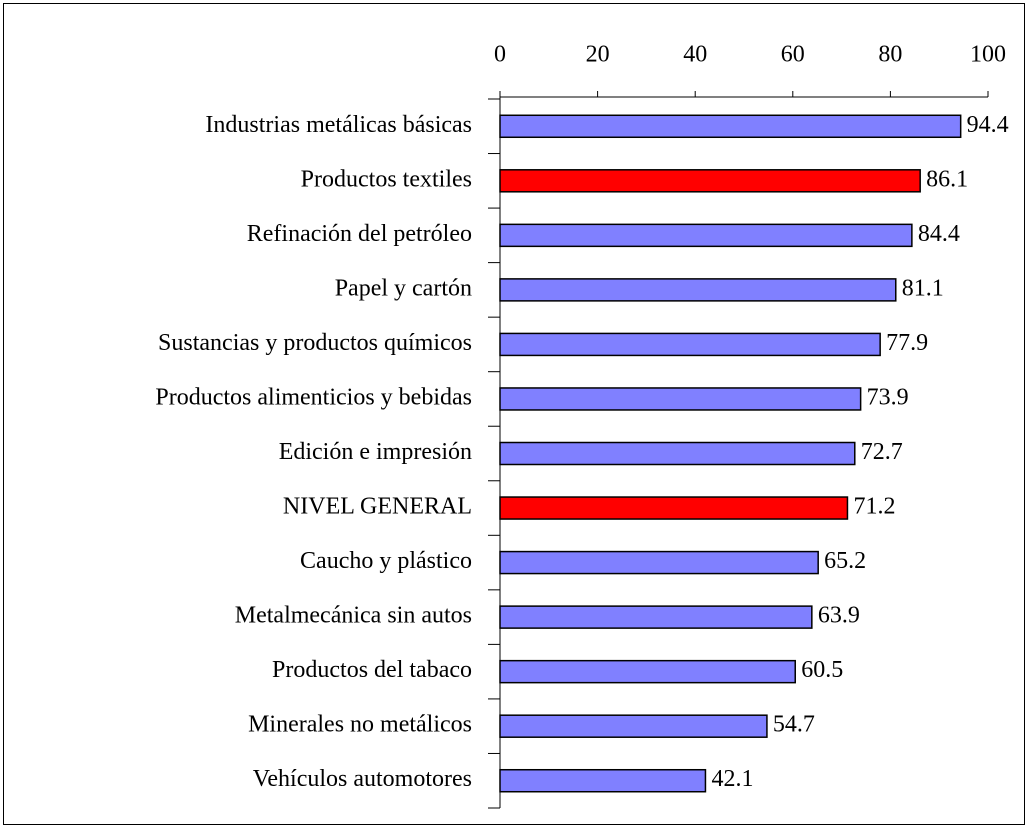  What do you see at coordinates (839, 616) in the screenshot?
I see `value-label: 63.9` at bounding box center [839, 616].